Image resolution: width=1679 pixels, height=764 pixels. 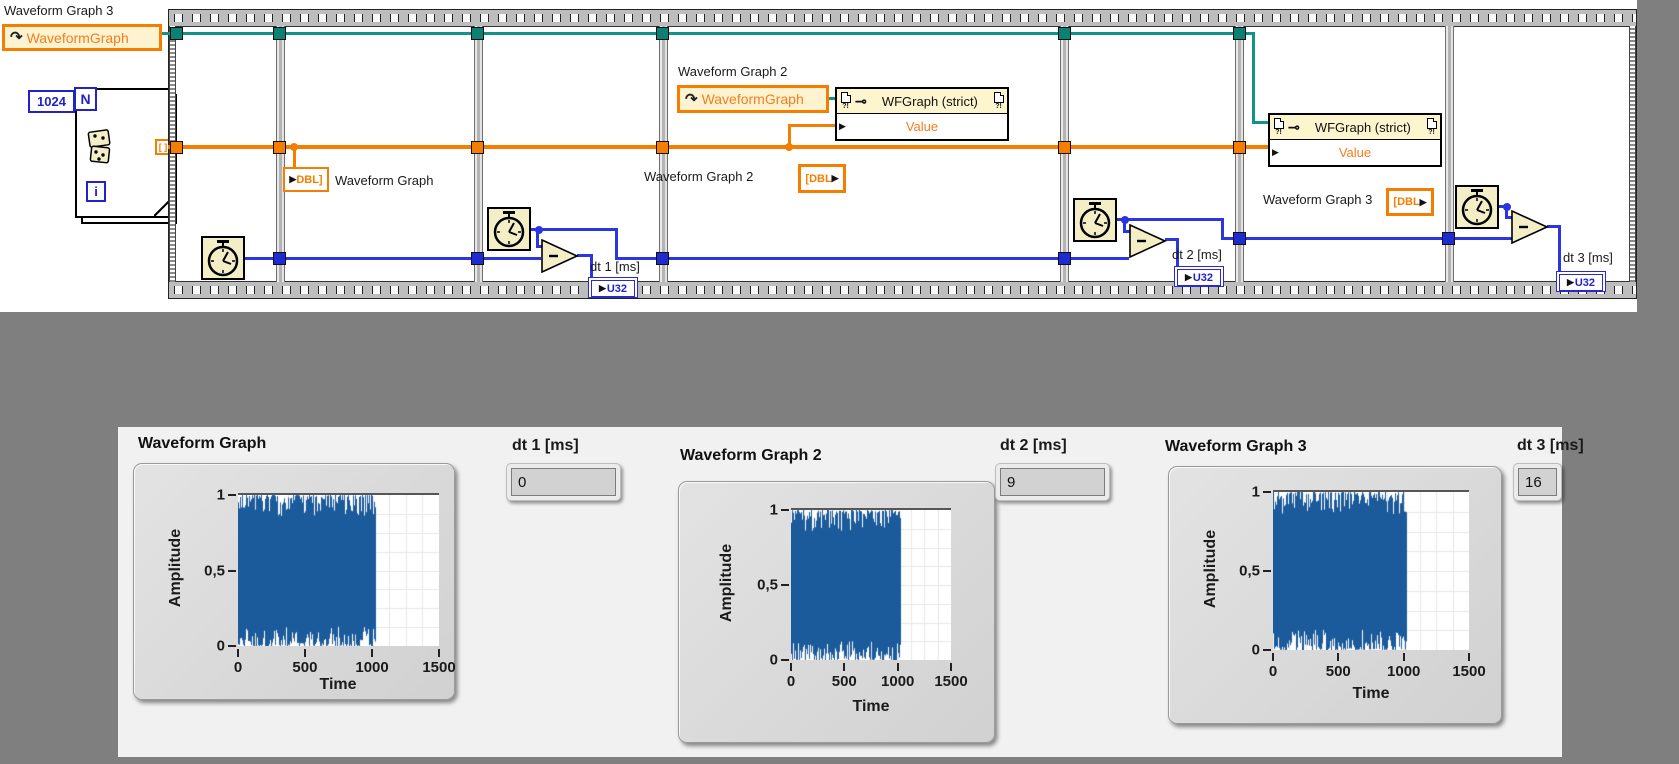 What do you see at coordinates (1355, 140) in the screenshot?
I see `property-node-wfgraph-2: ?! ⊸ WFGraph (strict) ?! ▶ Value` at bounding box center [1355, 140].